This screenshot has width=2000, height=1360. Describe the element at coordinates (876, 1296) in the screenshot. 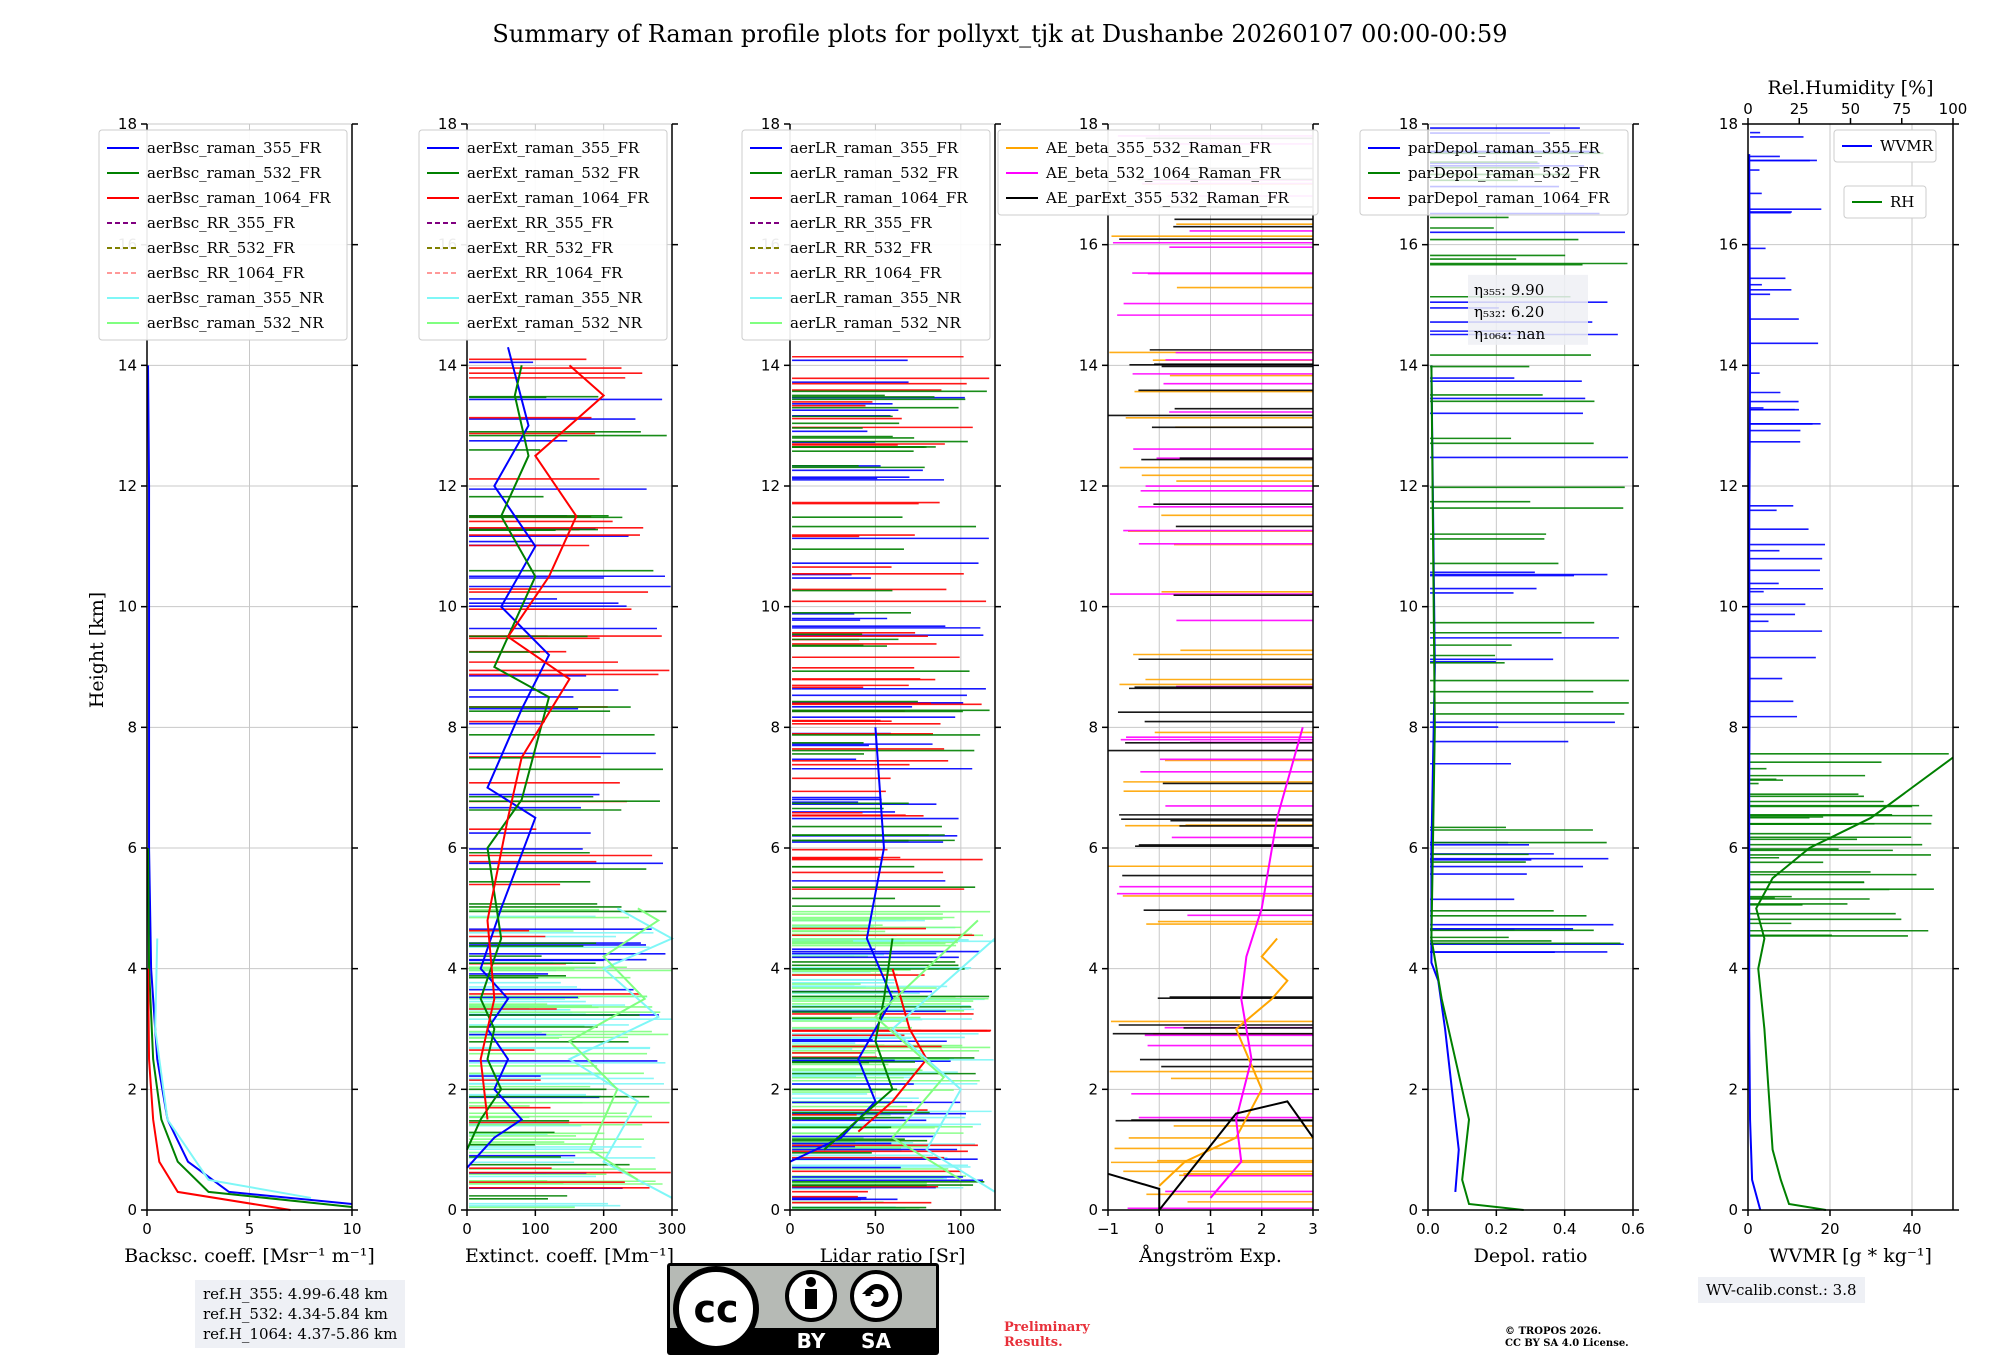

I see `share-alike-icon` at that location.